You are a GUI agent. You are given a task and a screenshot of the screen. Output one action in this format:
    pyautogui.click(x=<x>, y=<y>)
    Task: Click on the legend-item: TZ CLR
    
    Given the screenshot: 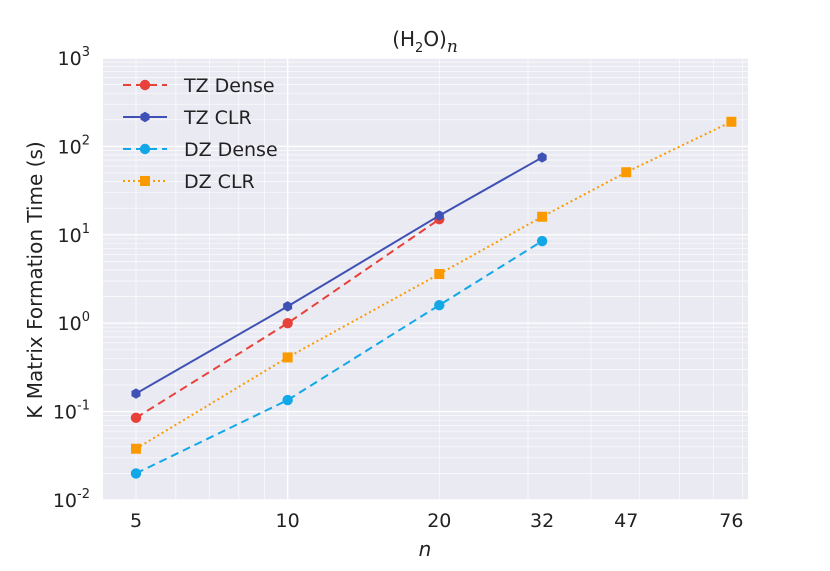 What is the action you would take?
    pyautogui.click(x=187, y=118)
    